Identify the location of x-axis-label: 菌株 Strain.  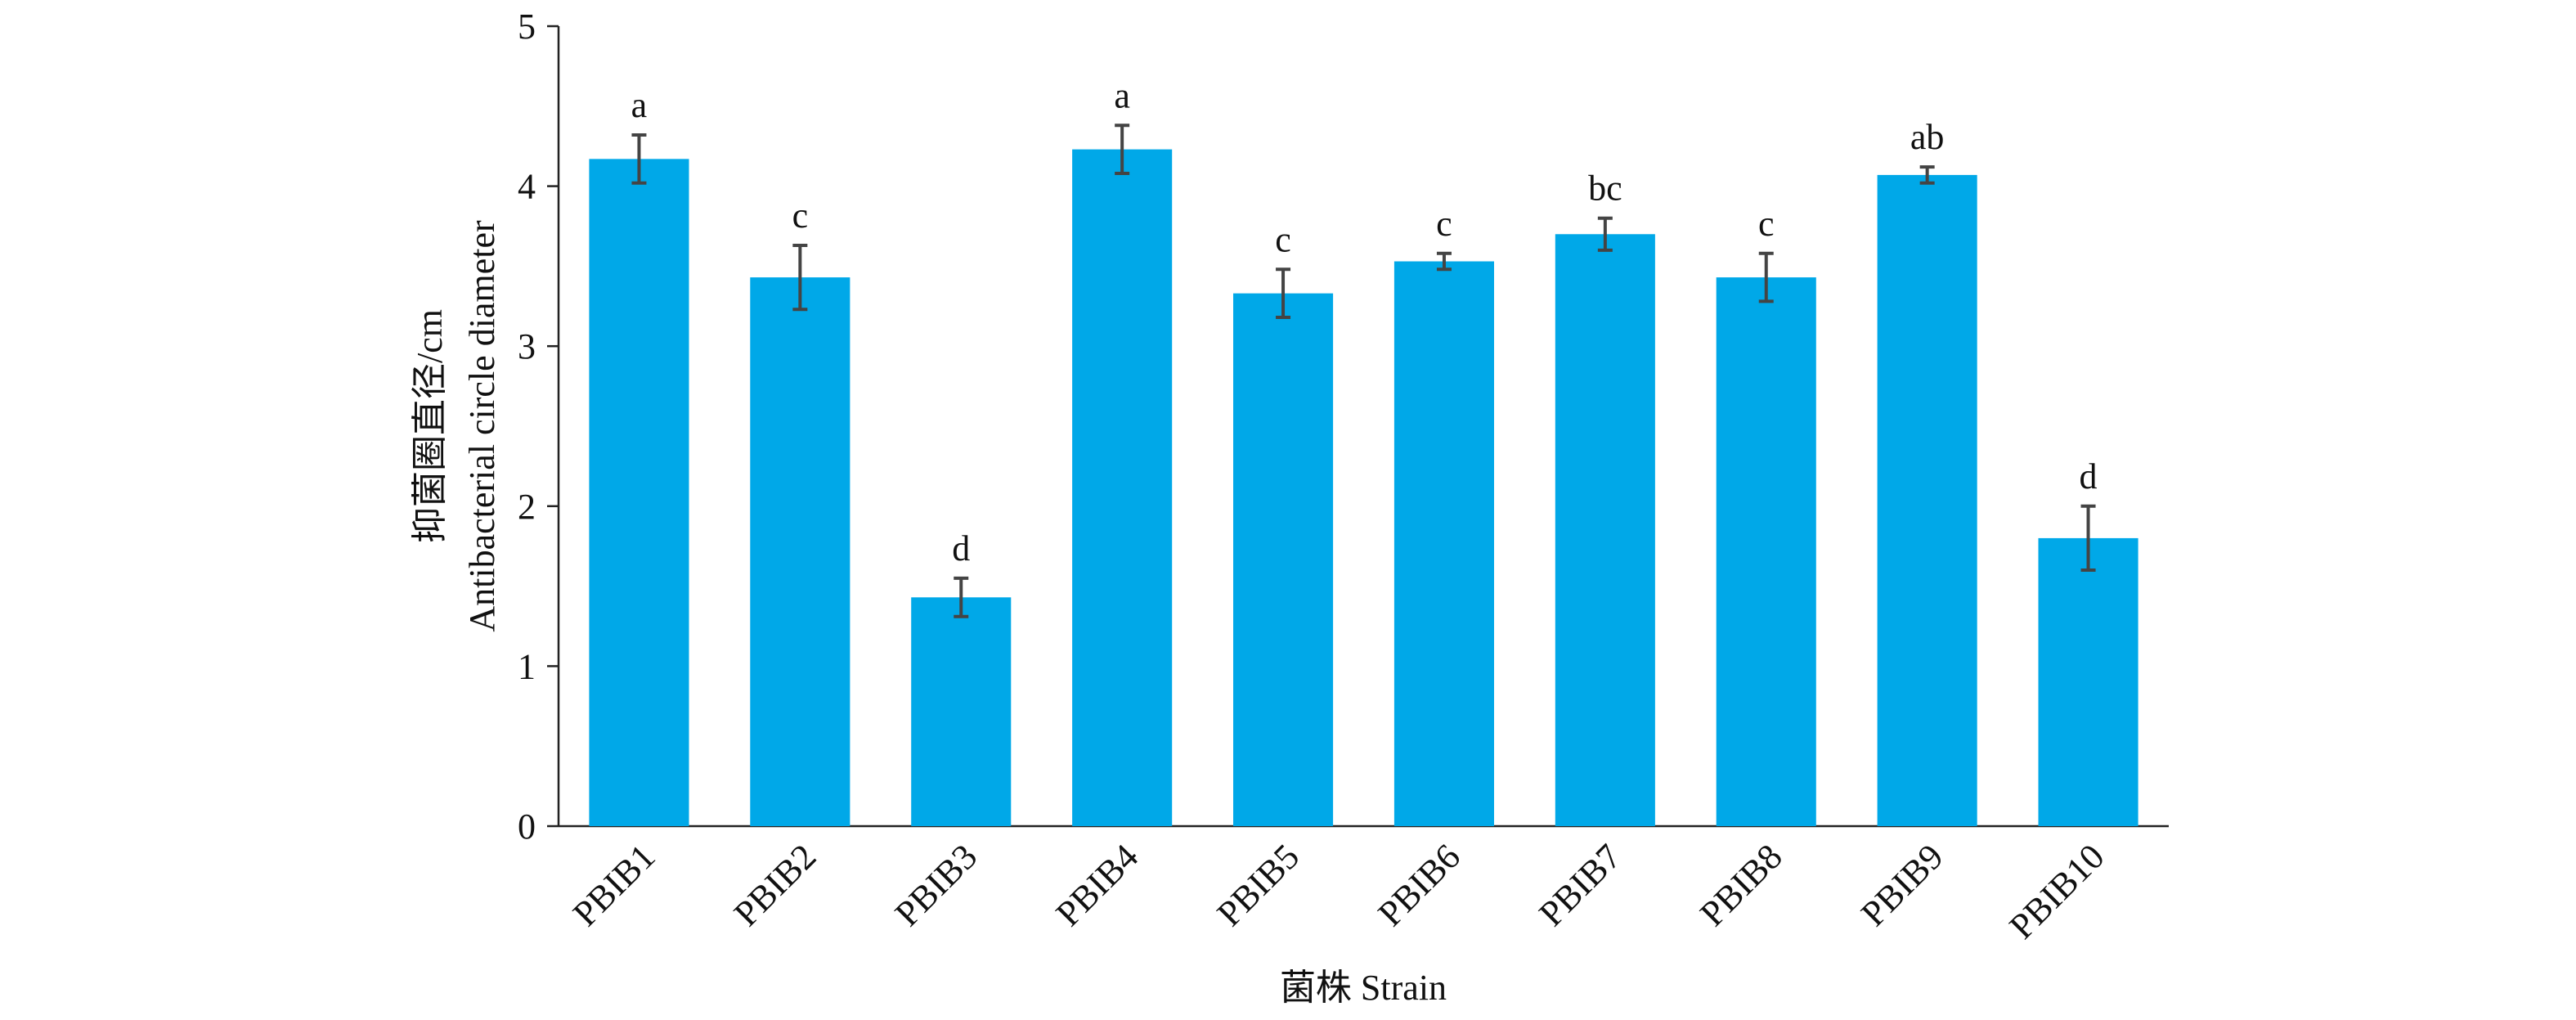
(1364, 988).